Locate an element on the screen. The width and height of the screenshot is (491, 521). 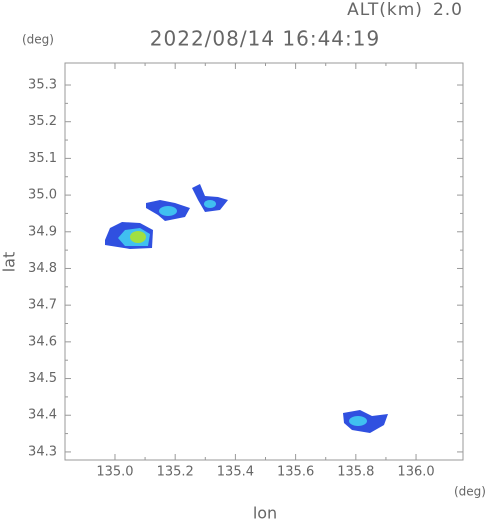
y-tick-label: 34.5 is located at coordinates (42, 378).